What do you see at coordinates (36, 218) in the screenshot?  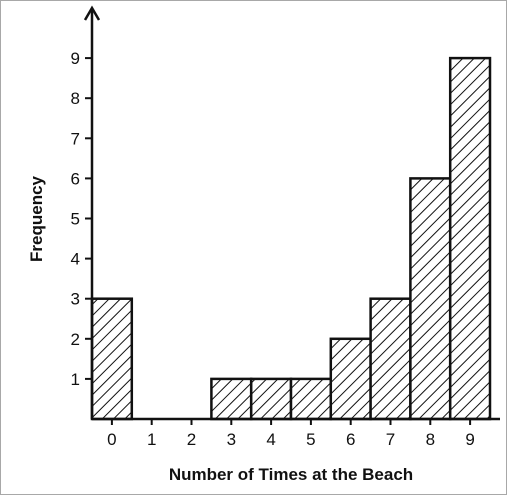 I see `y-axis-label: Frequency` at bounding box center [36, 218].